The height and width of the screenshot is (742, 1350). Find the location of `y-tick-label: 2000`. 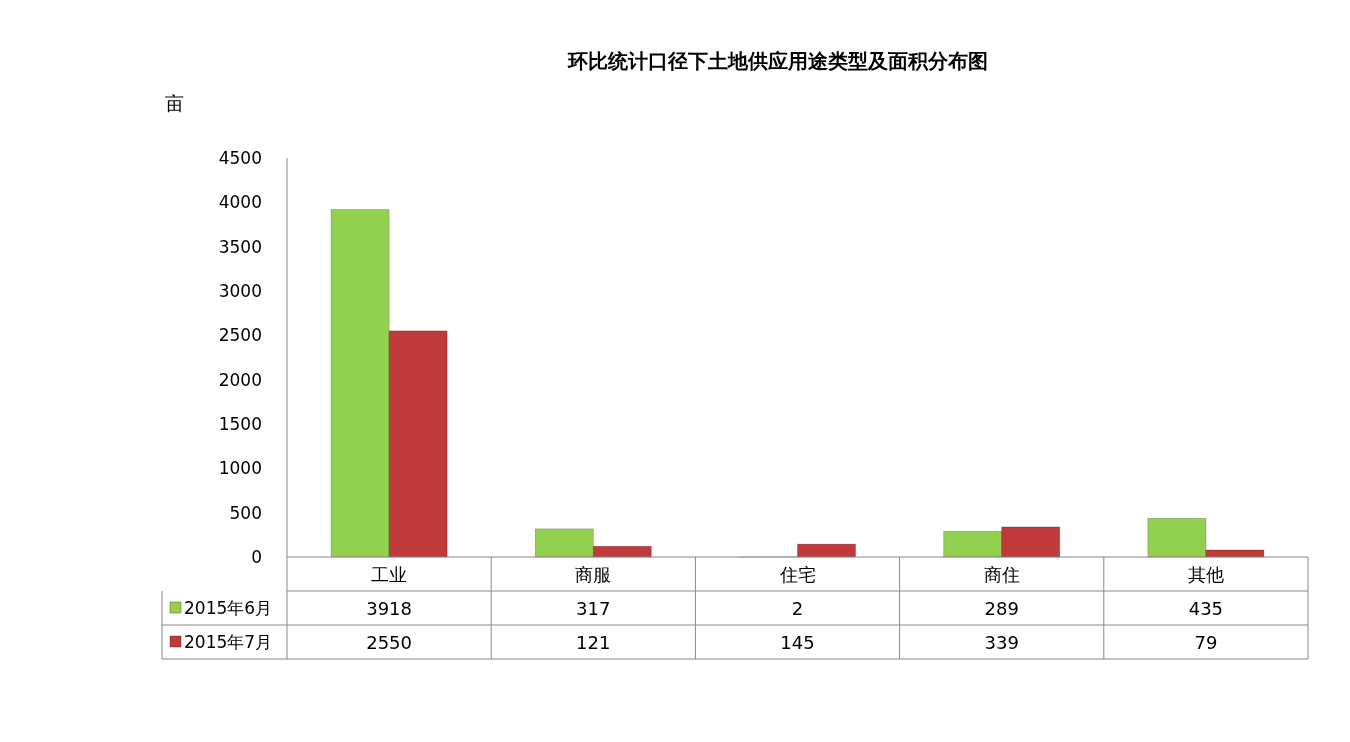

y-tick-label: 2000 is located at coordinates (240, 379).